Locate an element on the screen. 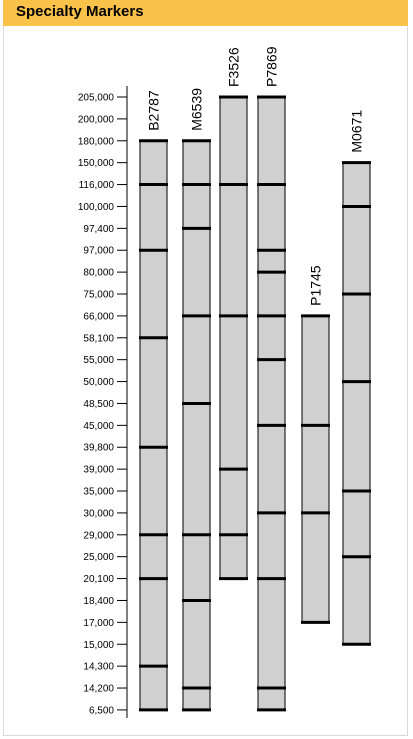 This screenshot has width=413, height=739. axis-tick-label: 116,000 is located at coordinates (97, 185).